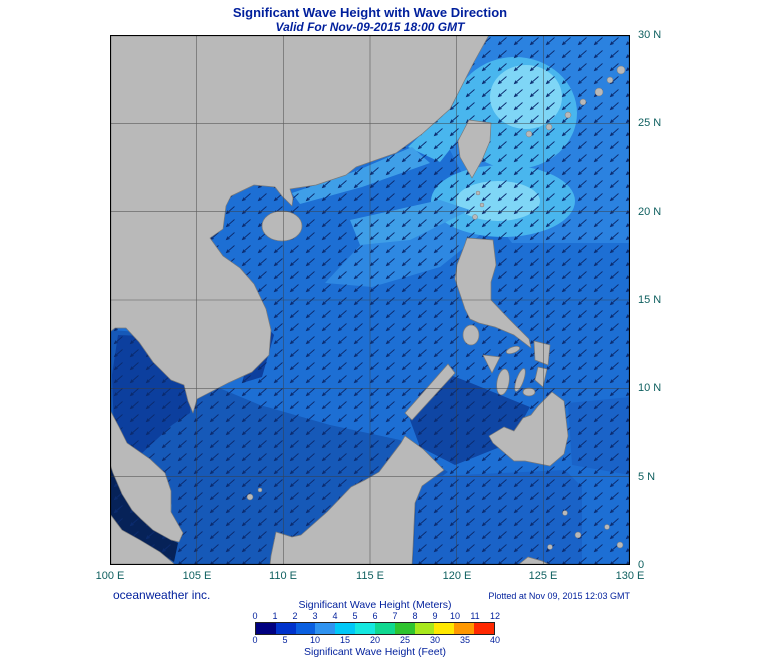  Describe the element at coordinates (650, 212) in the screenshot. I see `lat-label-20n: 20 N` at that location.